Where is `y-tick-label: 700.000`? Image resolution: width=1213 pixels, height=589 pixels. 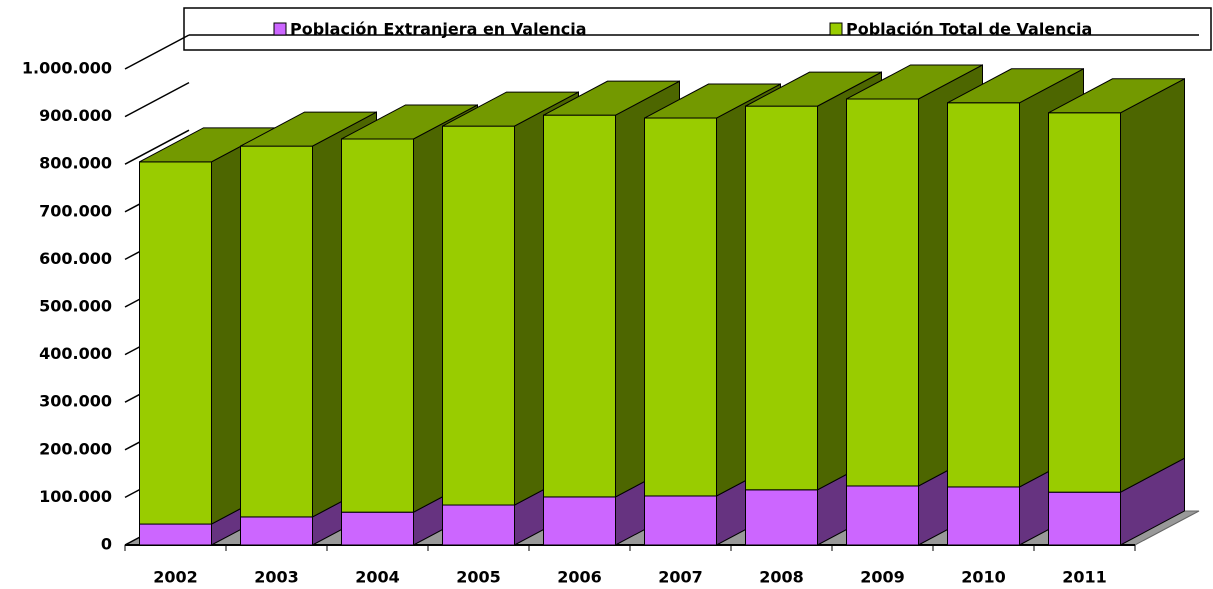 y-tick-label: 700.000 is located at coordinates (75, 210).